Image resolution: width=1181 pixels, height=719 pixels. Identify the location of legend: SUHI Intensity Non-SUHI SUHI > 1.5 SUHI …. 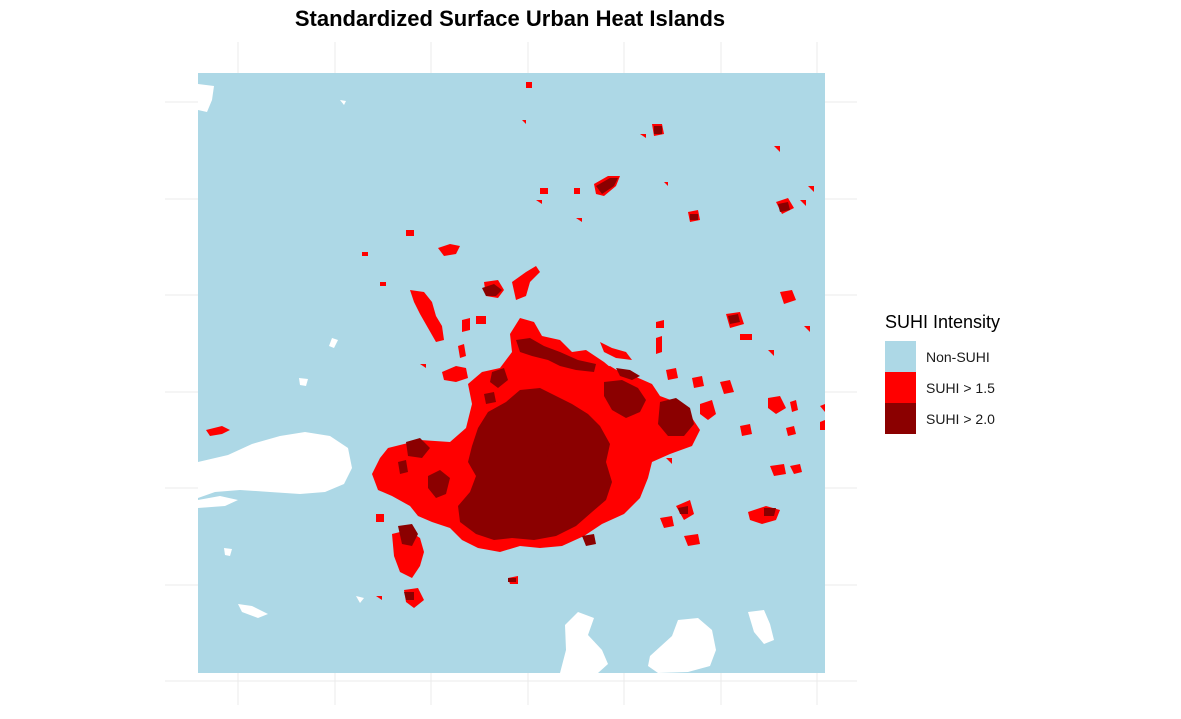
(942, 373).